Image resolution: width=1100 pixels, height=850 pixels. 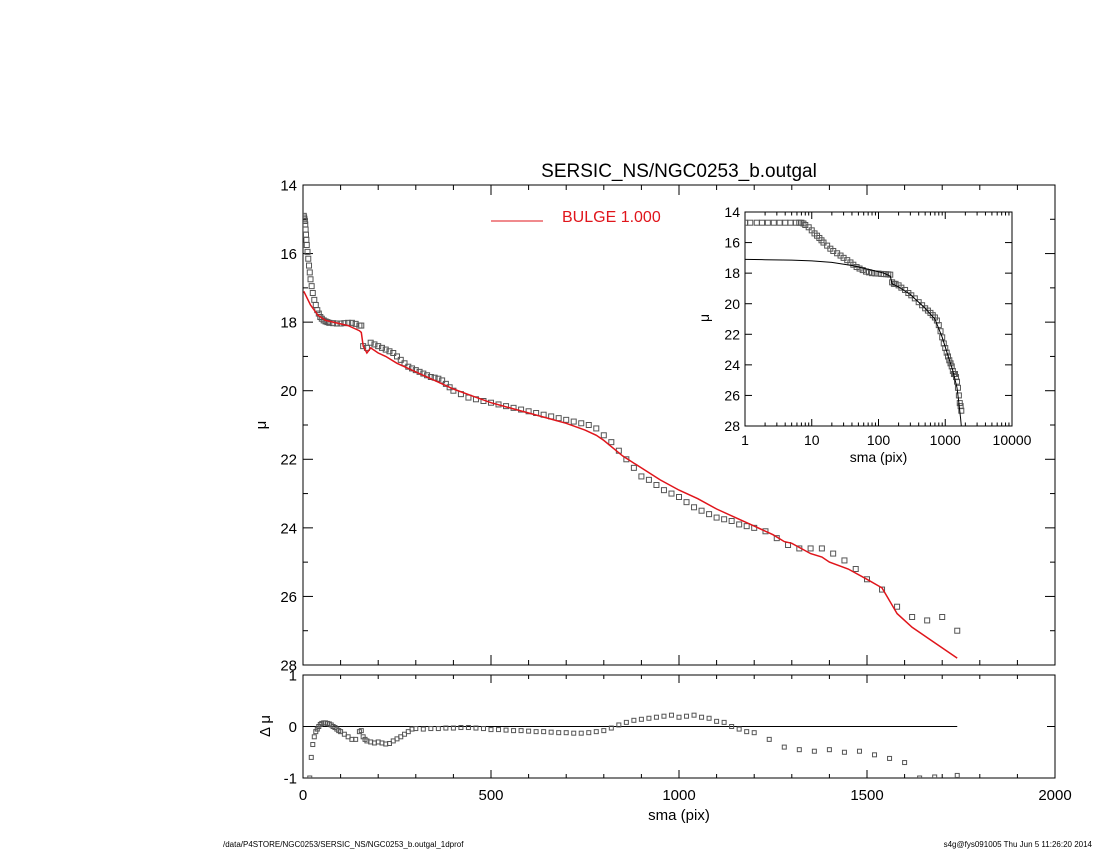 What do you see at coordinates (732, 273) in the screenshot?
I see `inset-y-tick-label: 18` at bounding box center [732, 273].